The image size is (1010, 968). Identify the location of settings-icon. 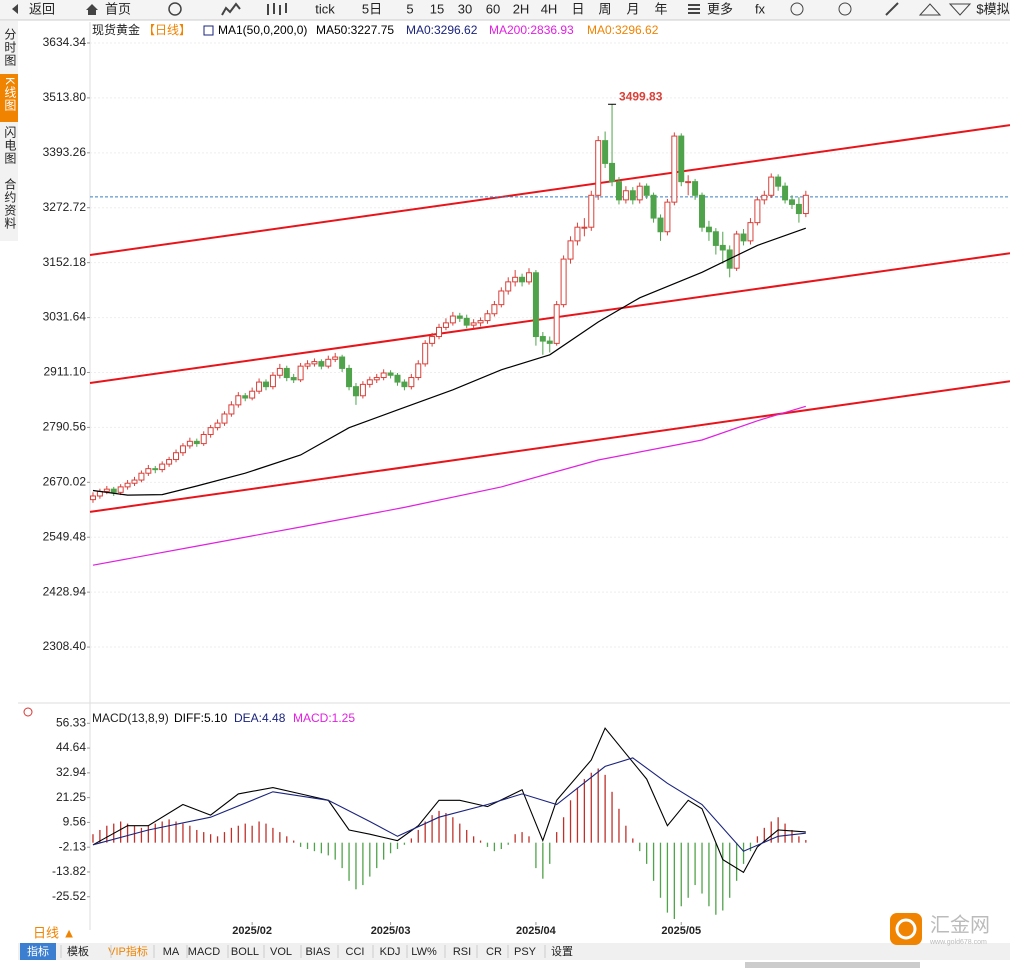
(28, 712).